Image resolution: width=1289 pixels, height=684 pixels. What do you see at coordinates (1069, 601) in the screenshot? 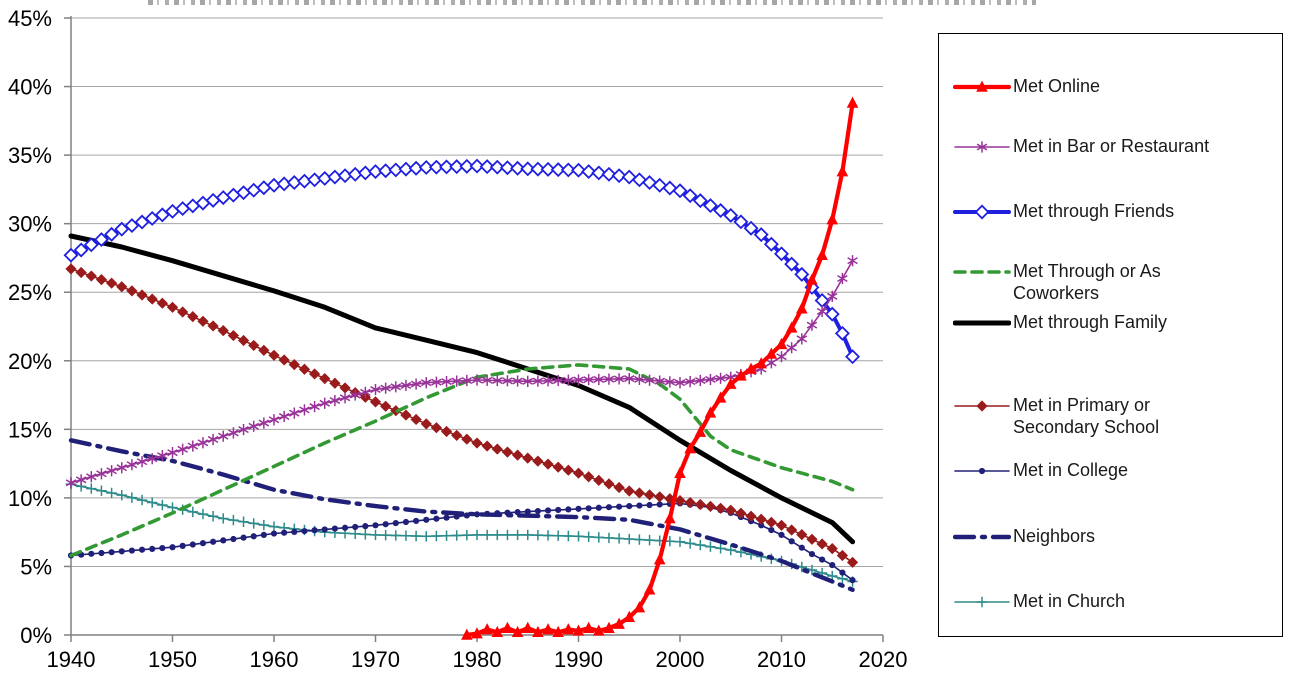
I see `legend-label: Met in Church` at bounding box center [1069, 601].